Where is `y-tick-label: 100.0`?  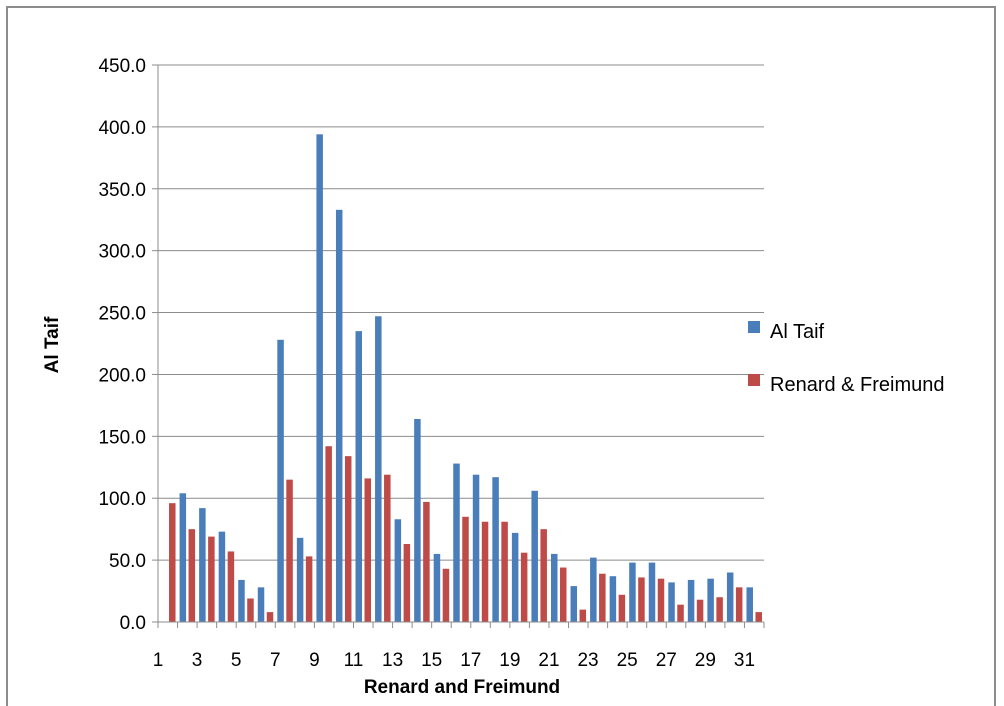
y-tick-label: 100.0 is located at coordinates (122, 499).